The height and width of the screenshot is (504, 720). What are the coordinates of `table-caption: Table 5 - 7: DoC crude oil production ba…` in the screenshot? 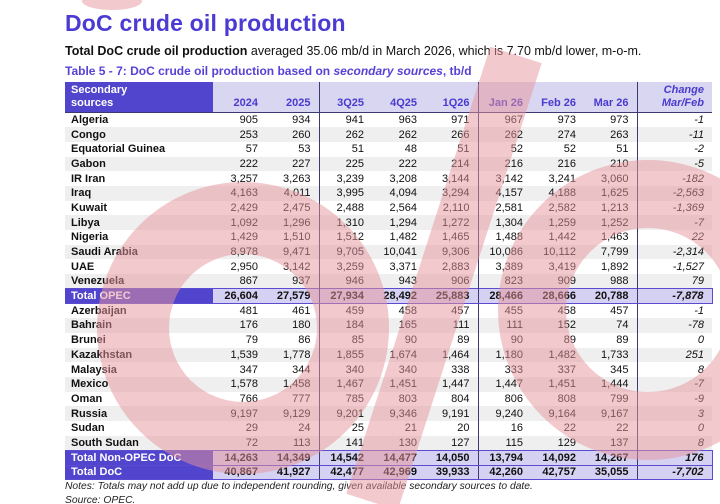 It's located at (268, 71).